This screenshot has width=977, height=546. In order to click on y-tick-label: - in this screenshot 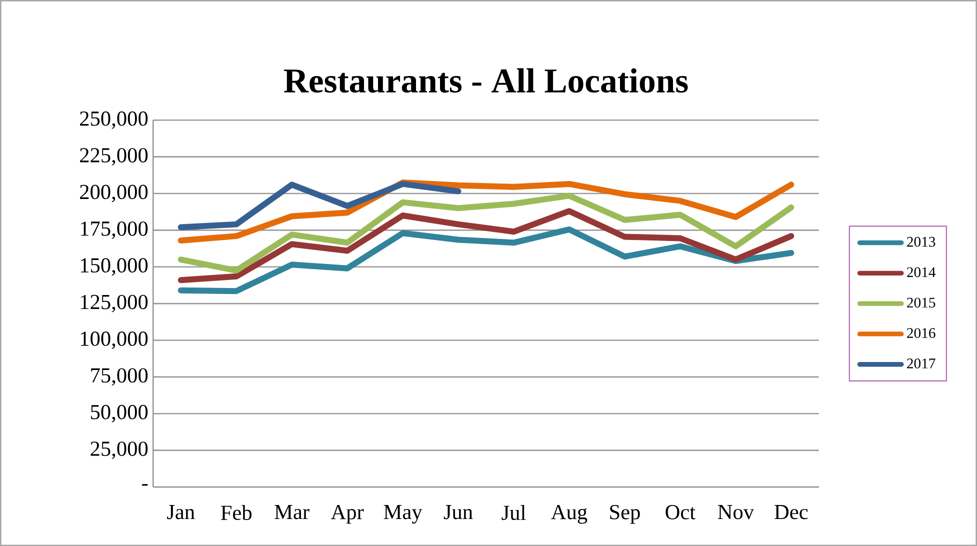, I will do `click(145, 485)`.